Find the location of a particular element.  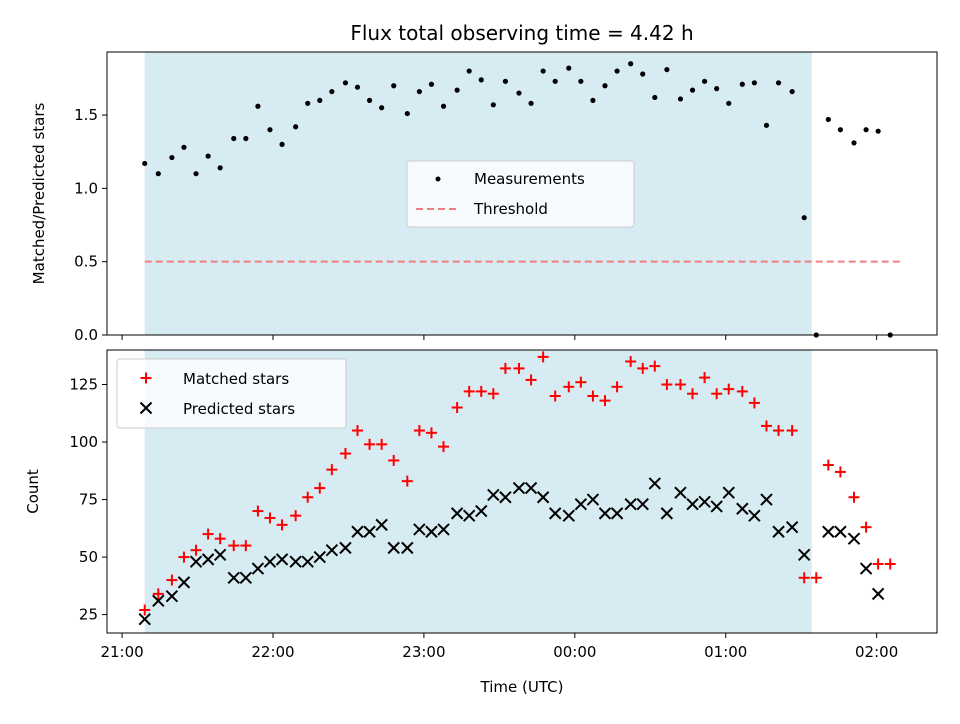

bottom-ytick-label: 100 is located at coordinates (83, 442).